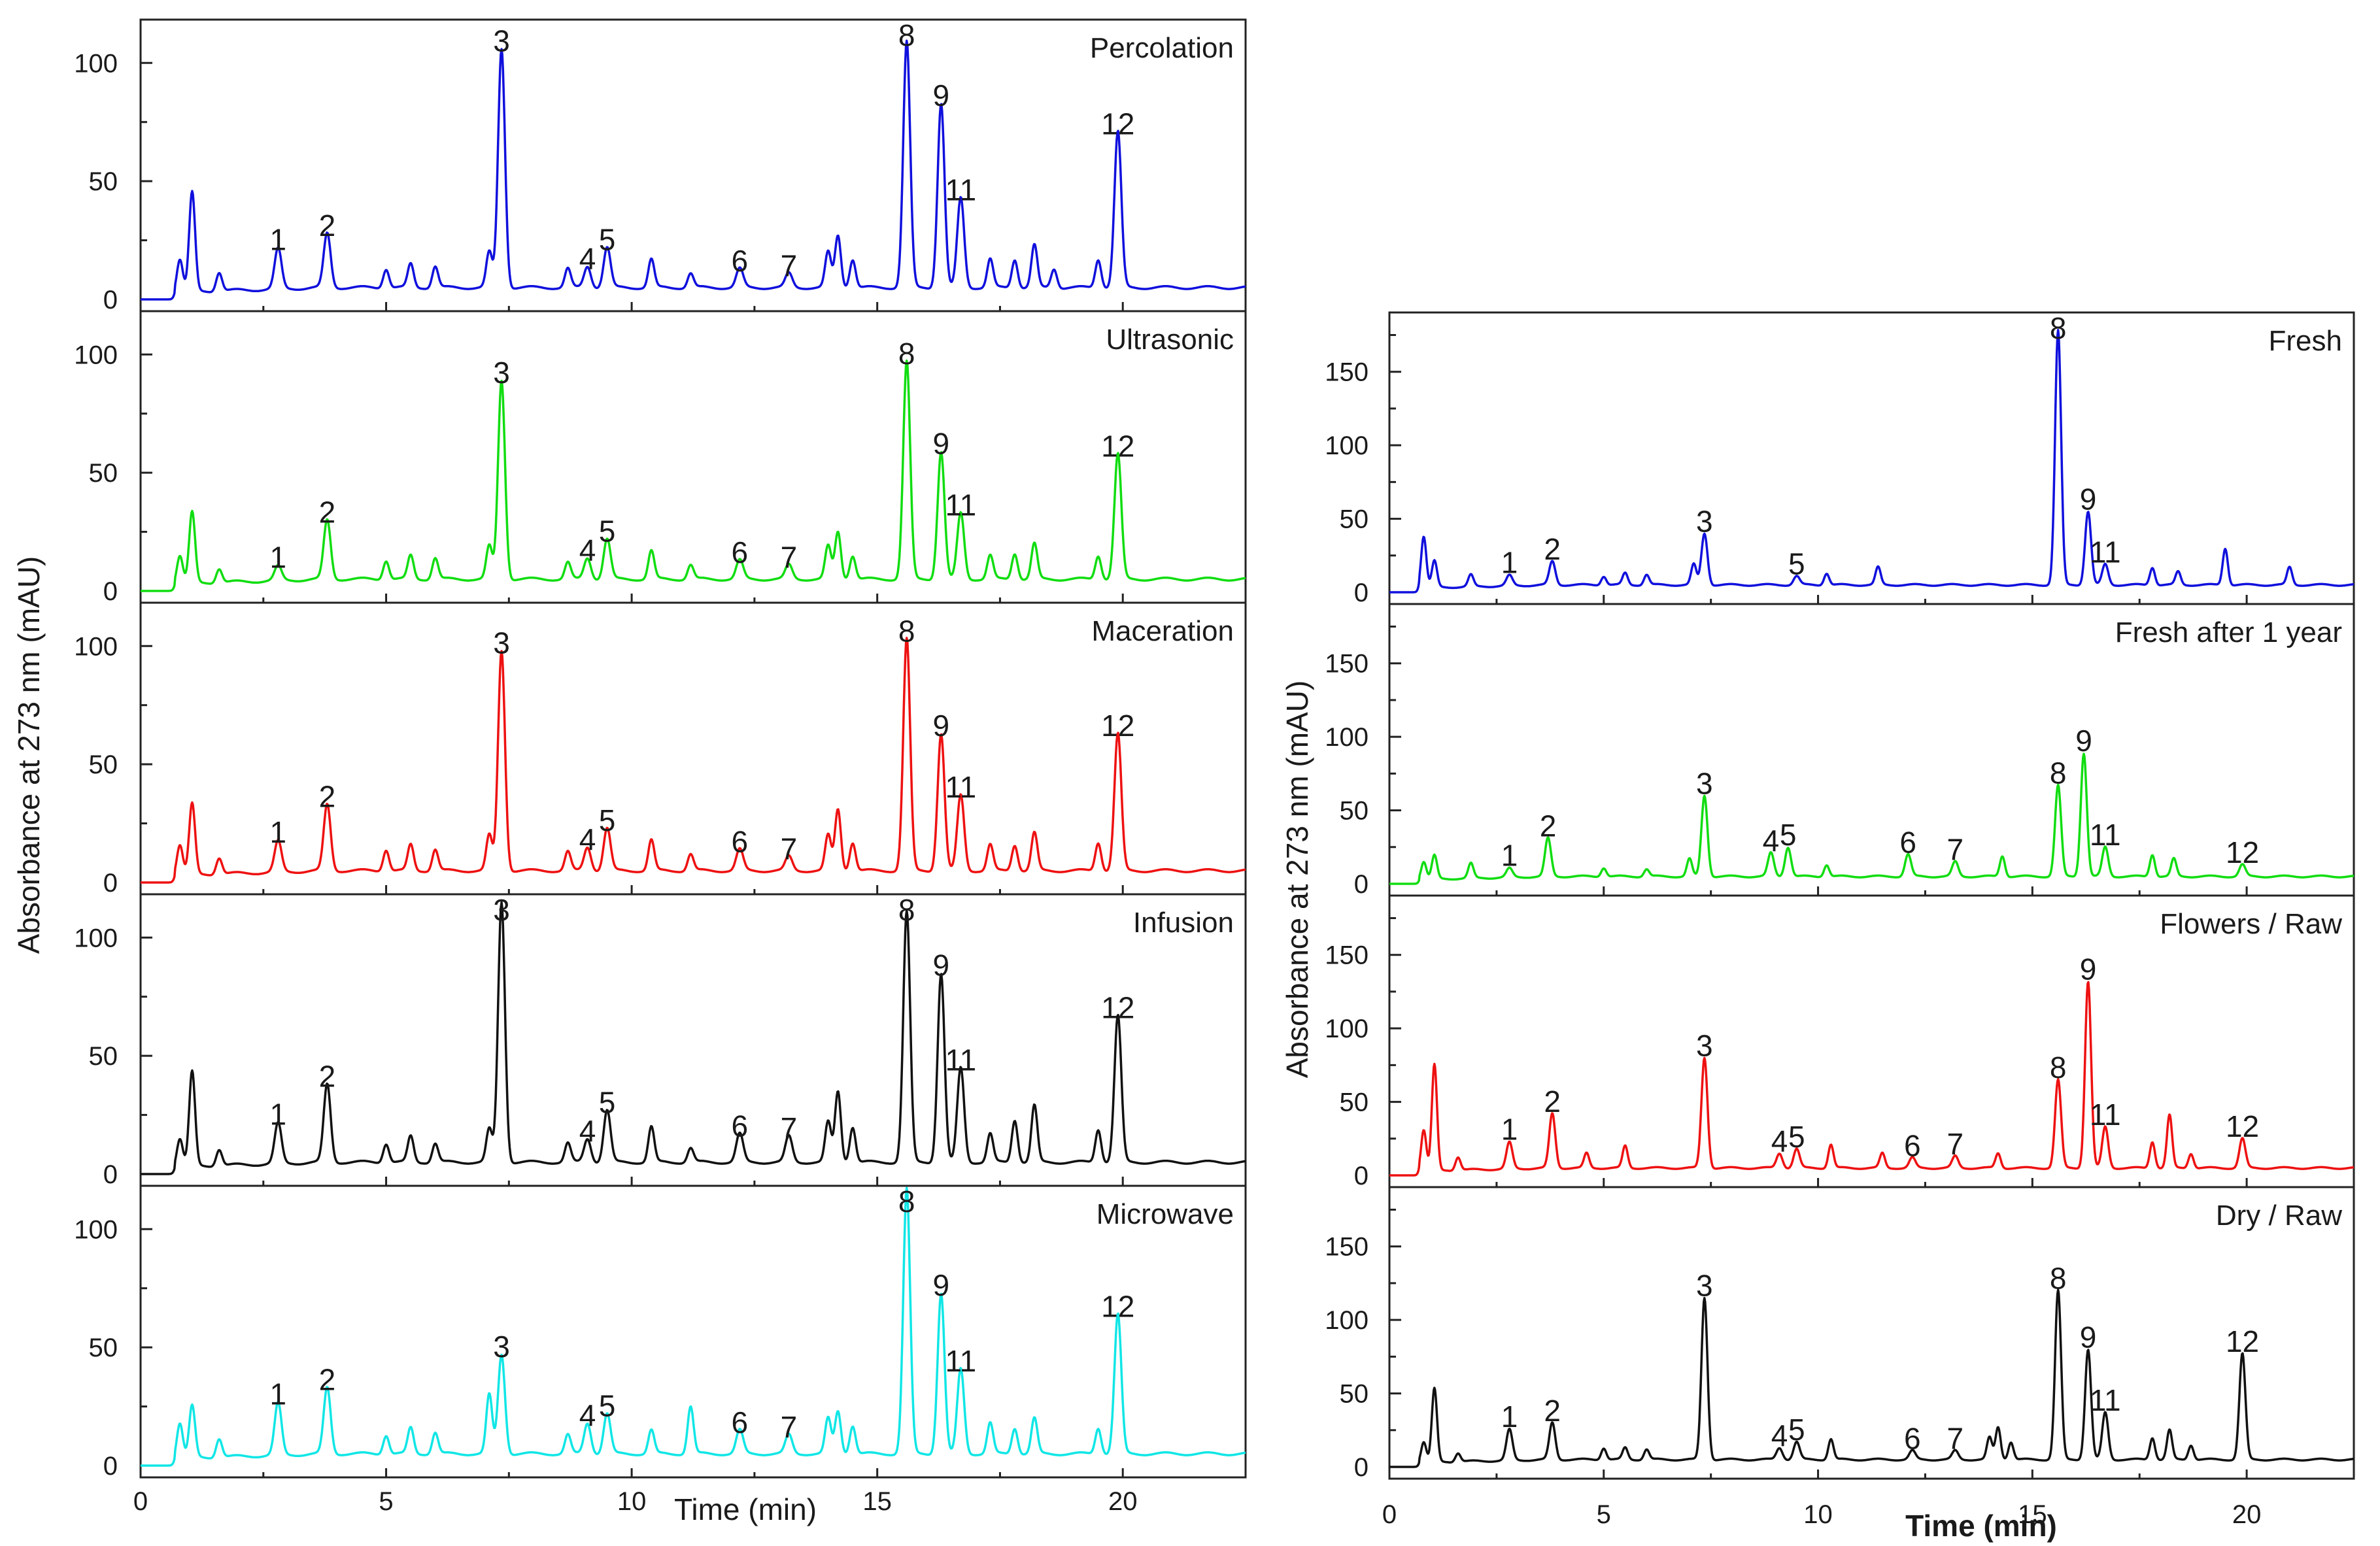 This screenshot has width=2380, height=1546. Describe the element at coordinates (1165, 1214) in the screenshot. I see `panel-title: Microwave` at that location.